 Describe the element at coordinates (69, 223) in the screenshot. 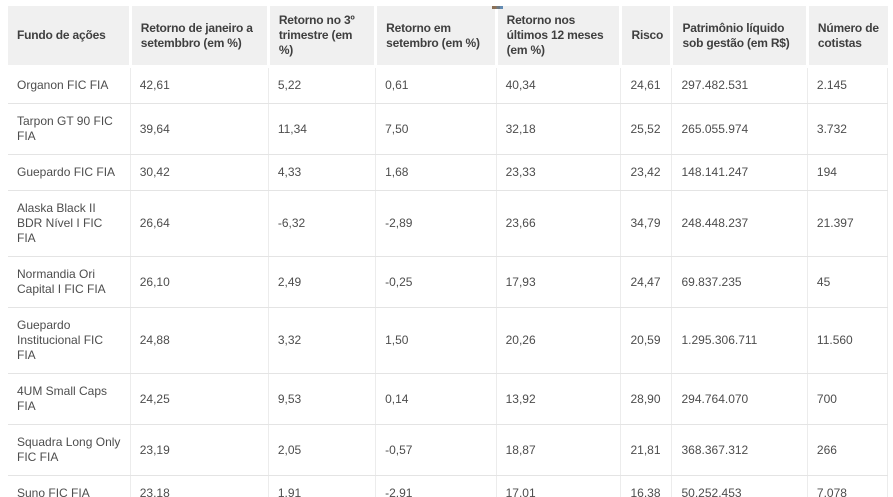

I see `fund-name-cell: Alaska Black II BDR Nível I FIC FIA` at that location.